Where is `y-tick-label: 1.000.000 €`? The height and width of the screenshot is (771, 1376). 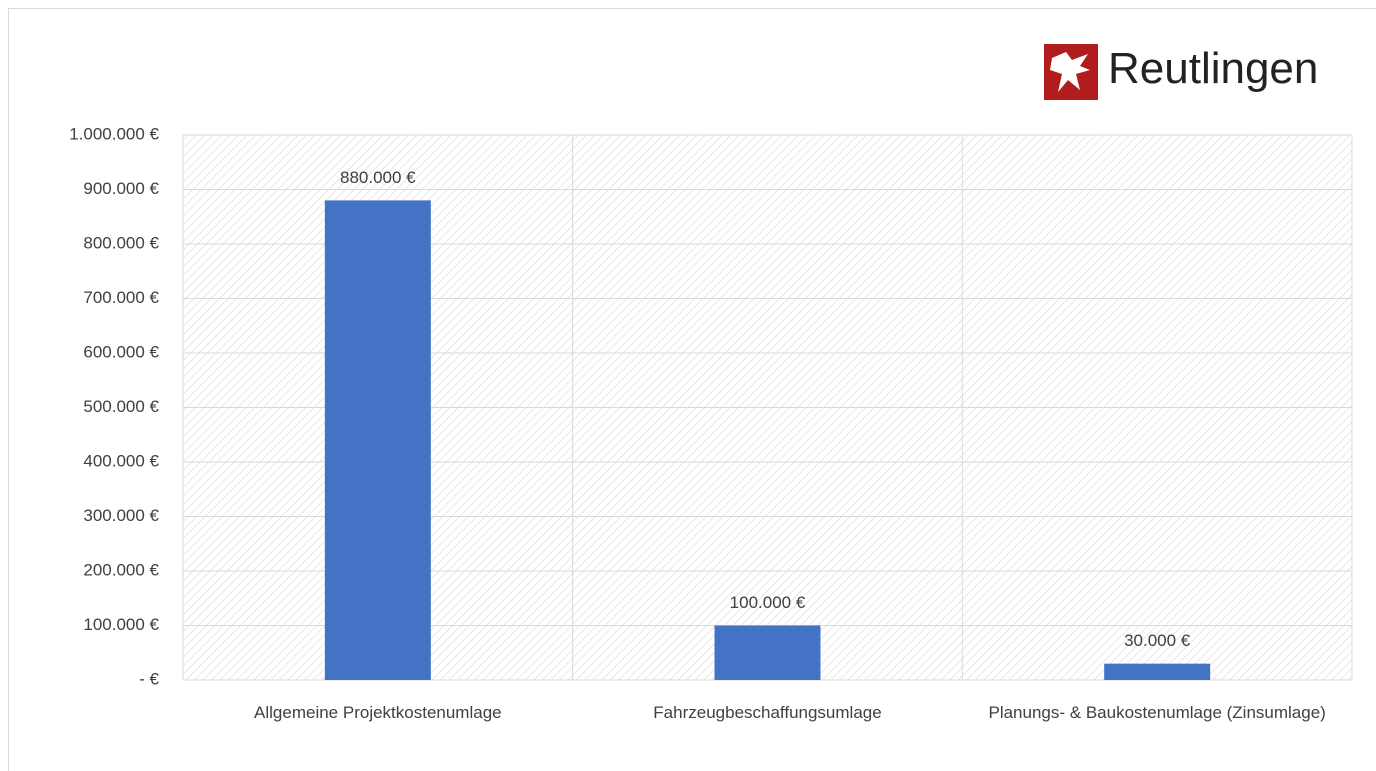
y-tick-label: 1.000.000 € is located at coordinates (114, 133).